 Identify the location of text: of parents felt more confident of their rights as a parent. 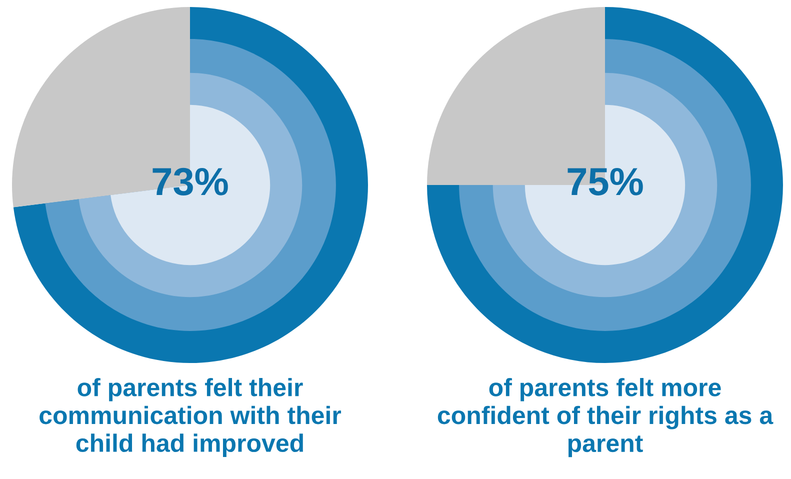
(606, 418).